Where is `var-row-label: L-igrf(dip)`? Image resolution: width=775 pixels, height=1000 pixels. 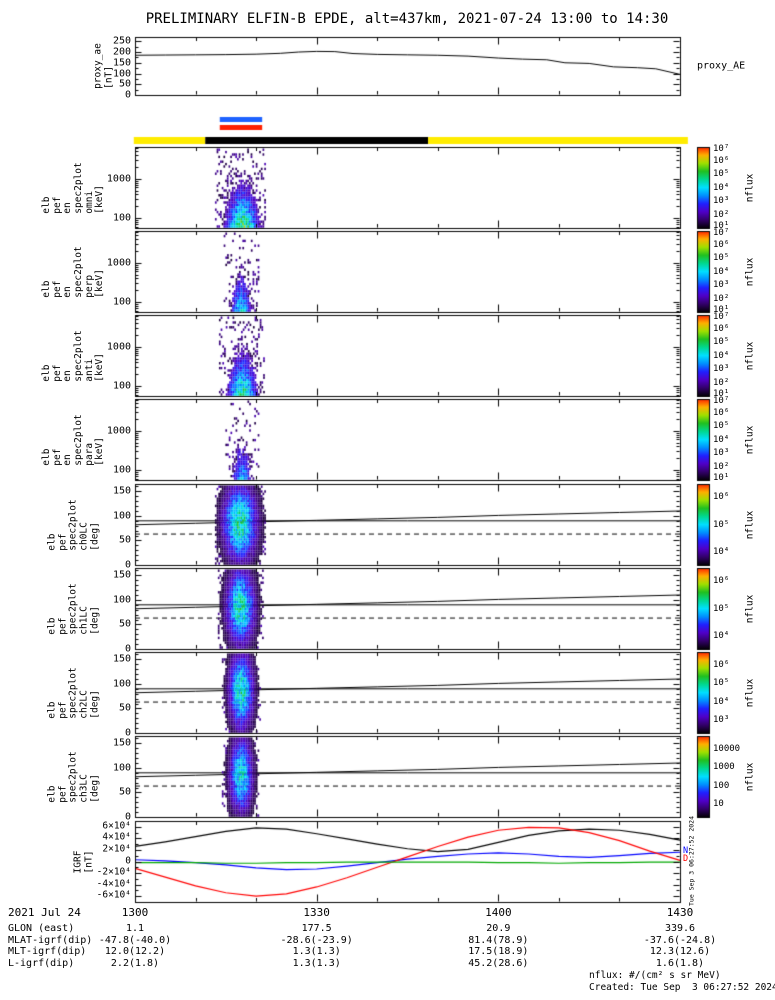
var-row-label: L-igrf(dip) is located at coordinates (41, 963).